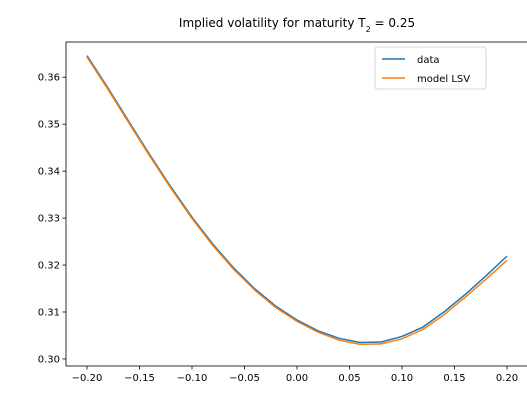 The image size is (527, 405). Describe the element at coordinates (49, 78) in the screenshot. I see `y-tick-label: 0.36` at that location.